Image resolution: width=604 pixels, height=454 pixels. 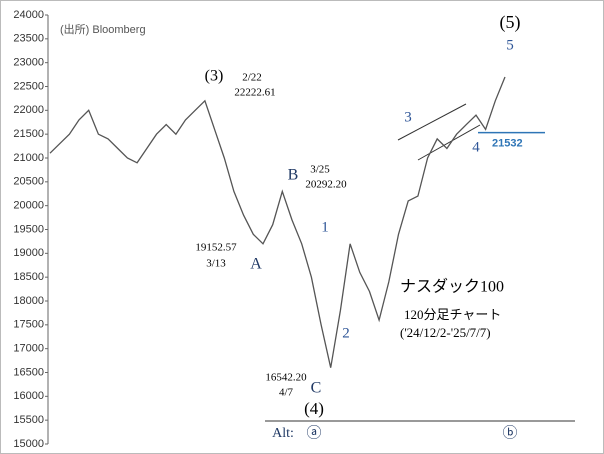 I want to click on annotation: 2/22, so click(x=252, y=78).